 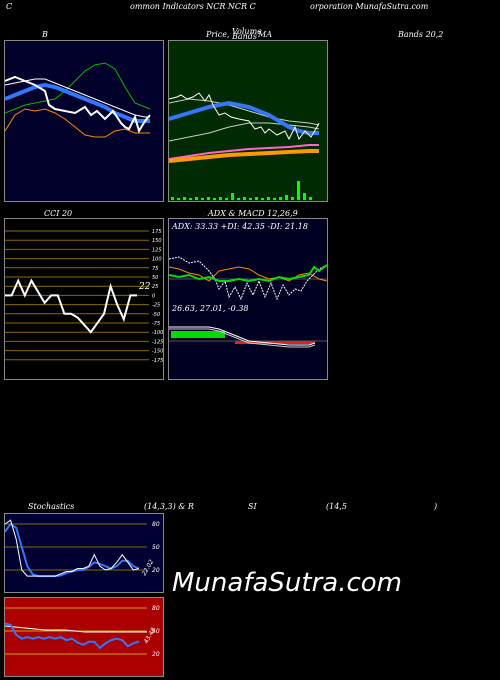 I want to click on macd-histogram, so click(x=243, y=337).